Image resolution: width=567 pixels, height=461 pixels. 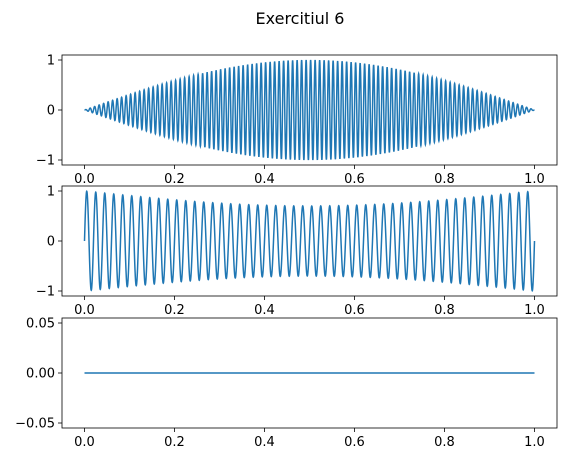 I want to click on y-tick-label: −0.05, so click(x=35, y=424).